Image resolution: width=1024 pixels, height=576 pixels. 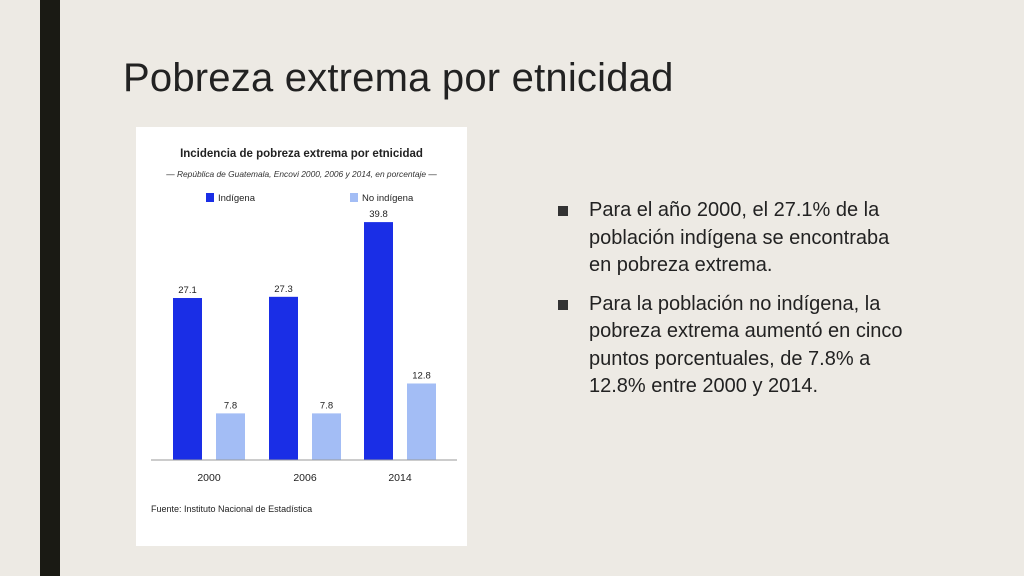 What do you see at coordinates (310, 198) in the screenshot?
I see `chart-legend: Indígena No indígena` at bounding box center [310, 198].